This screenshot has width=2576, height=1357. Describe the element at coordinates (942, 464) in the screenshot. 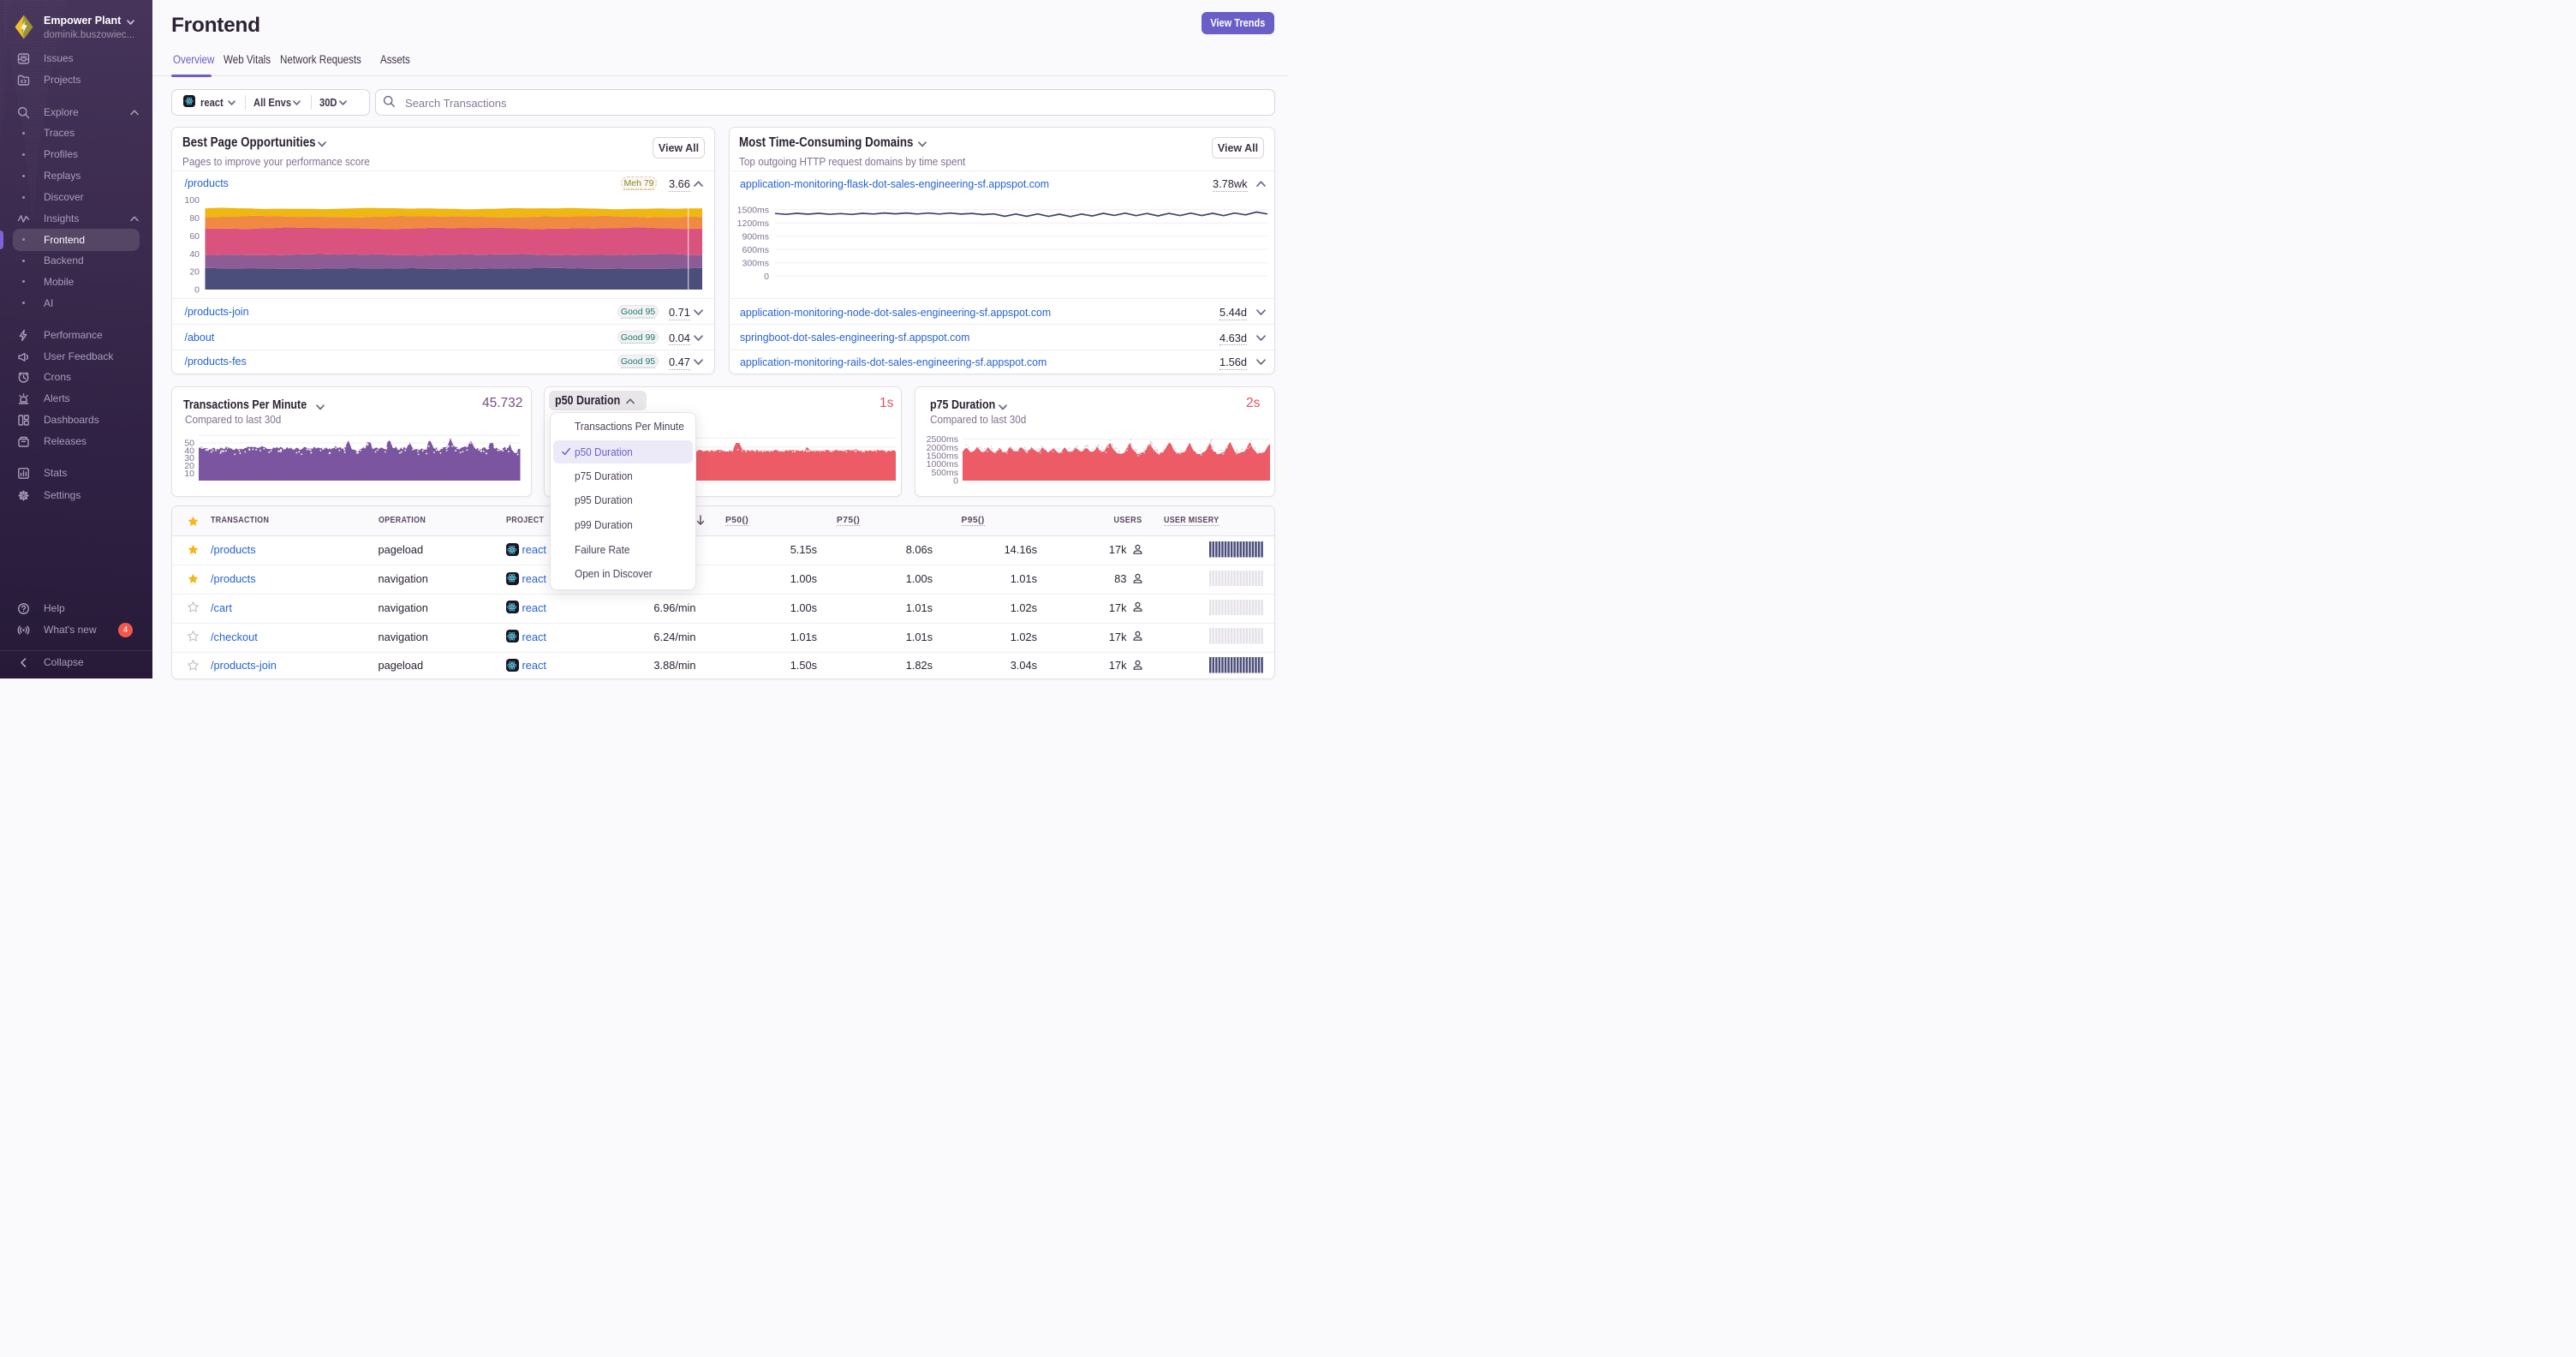

I see `svg-text: 1000ms` at that location.